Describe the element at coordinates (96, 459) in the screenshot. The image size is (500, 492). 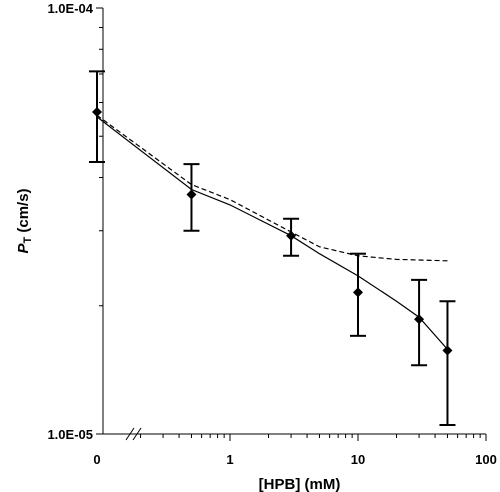
I see `x-tick-label: 0` at that location.